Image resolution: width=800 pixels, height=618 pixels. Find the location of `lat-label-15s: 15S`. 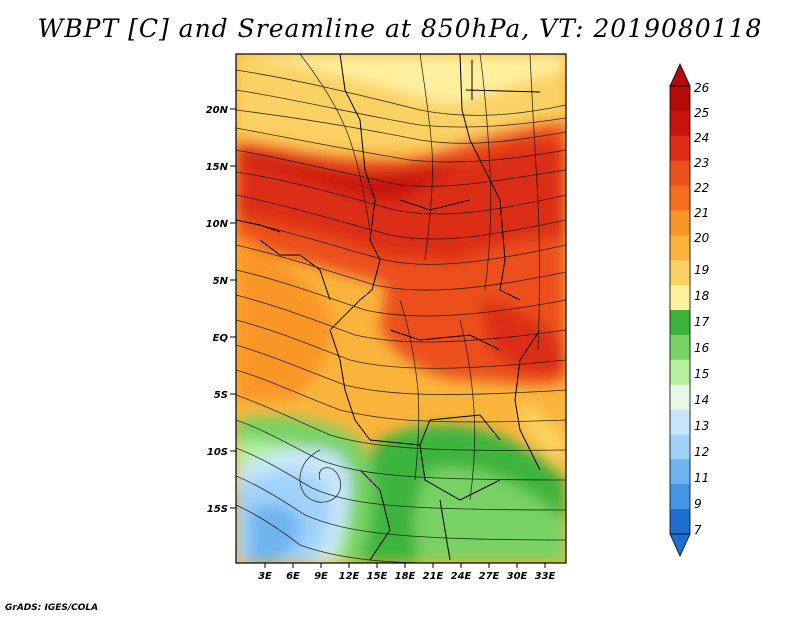

lat-label-15s: 15S is located at coordinates (217, 509).